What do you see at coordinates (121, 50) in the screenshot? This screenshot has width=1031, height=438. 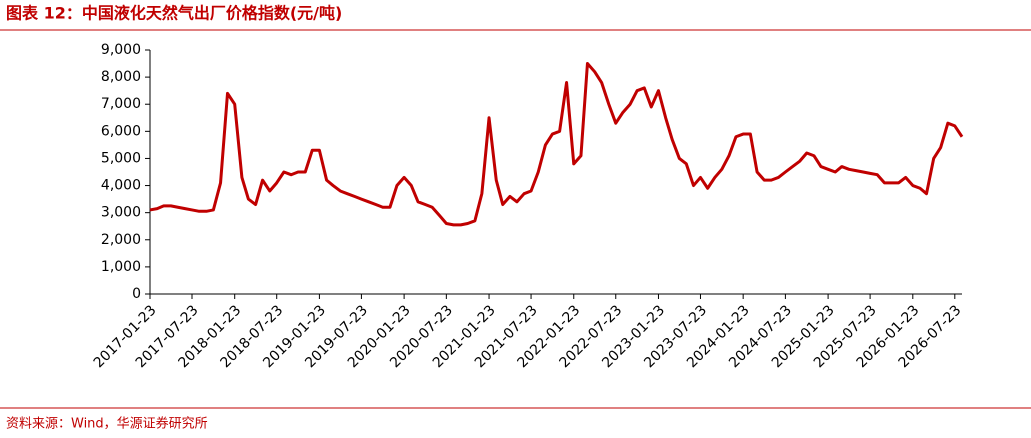 I see `y-tick-label: 9,000` at bounding box center [121, 50].